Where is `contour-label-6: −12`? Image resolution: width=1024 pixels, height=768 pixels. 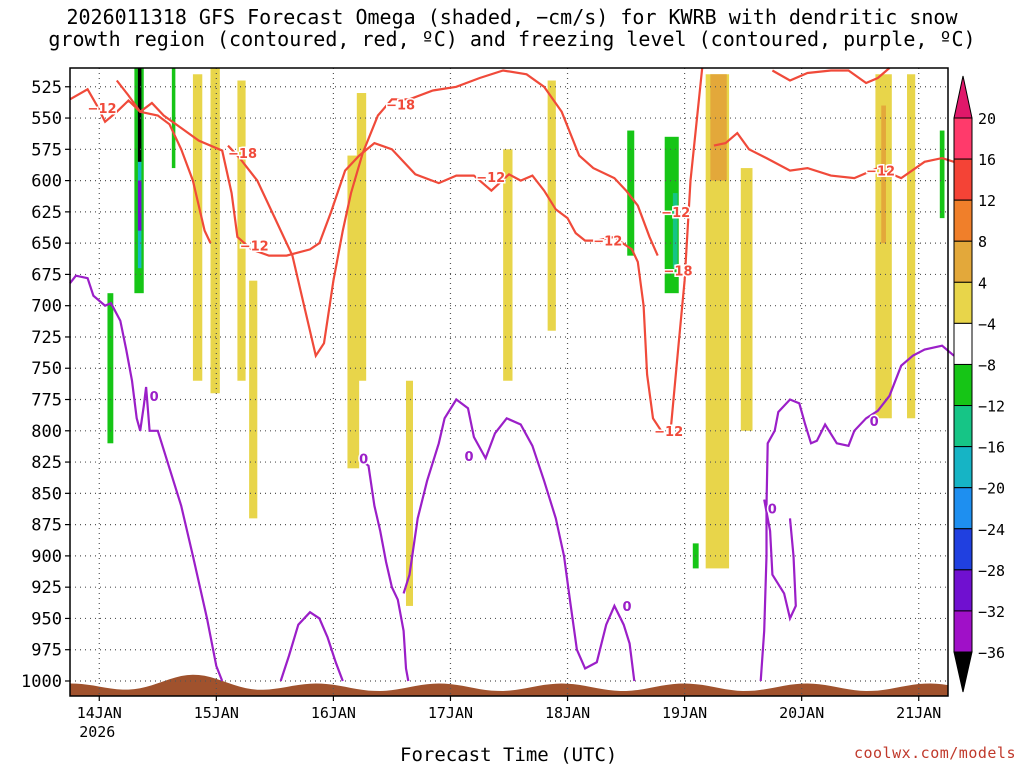
contour-label-6: −12 is located at coordinates (675, 213).